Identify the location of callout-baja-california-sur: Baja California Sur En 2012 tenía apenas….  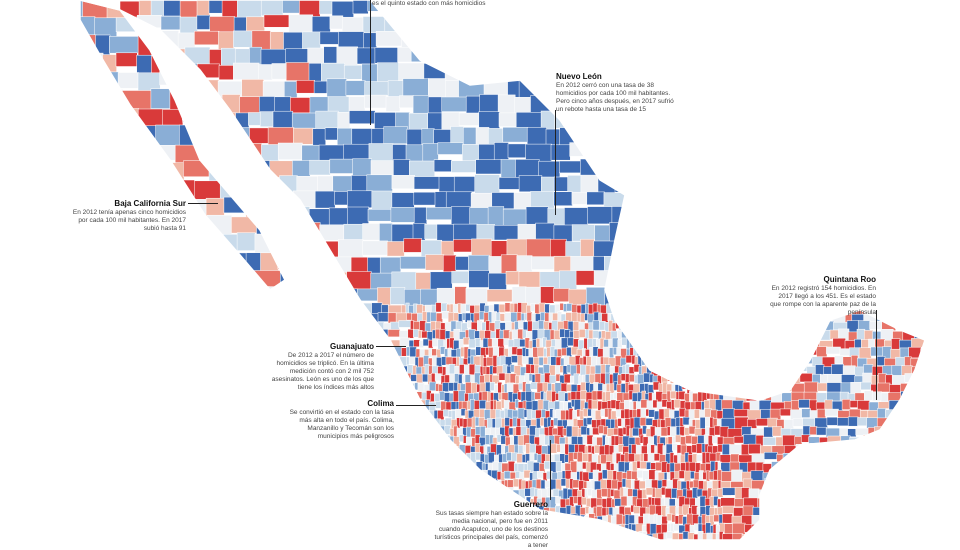
(127, 216).